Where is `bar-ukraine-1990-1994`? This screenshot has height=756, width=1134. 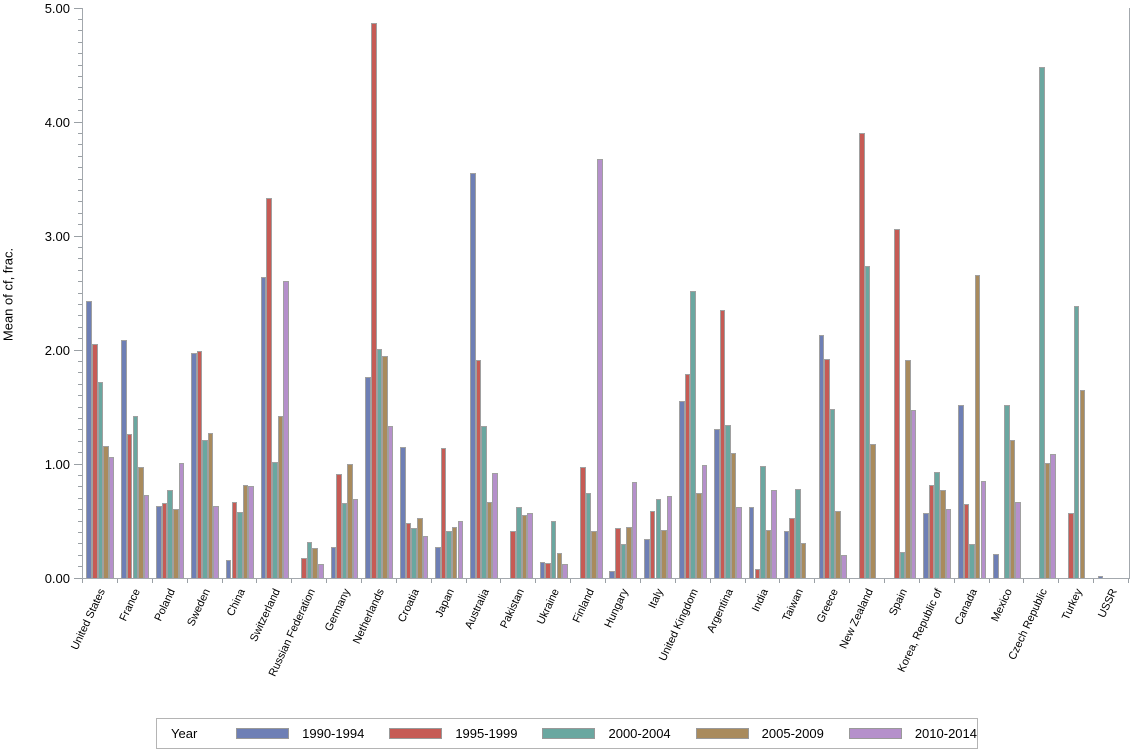
bar-ukraine-1990-1994 is located at coordinates (542, 570).